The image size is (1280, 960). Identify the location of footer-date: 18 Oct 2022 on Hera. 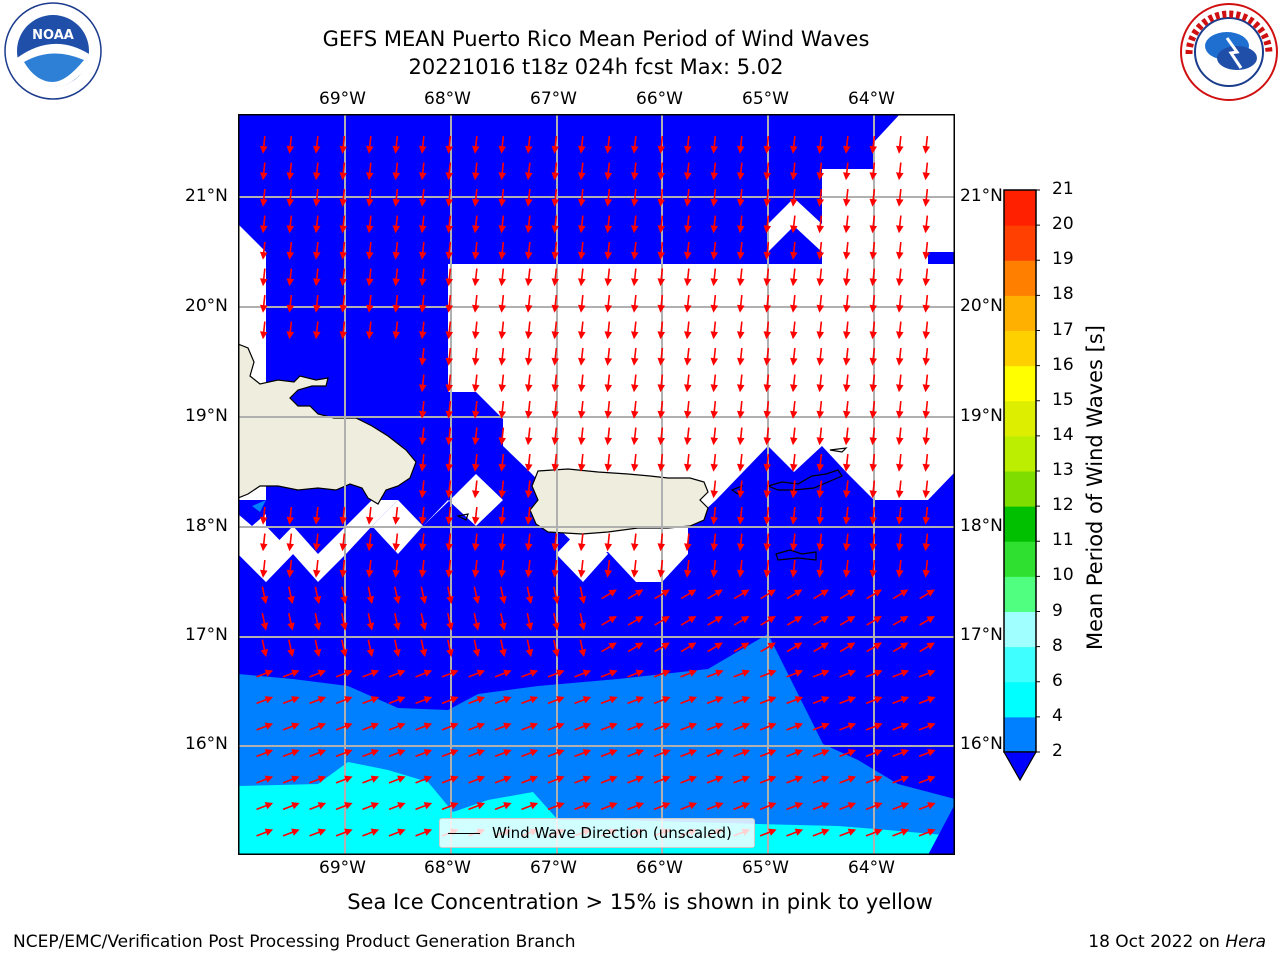
(1177, 942).